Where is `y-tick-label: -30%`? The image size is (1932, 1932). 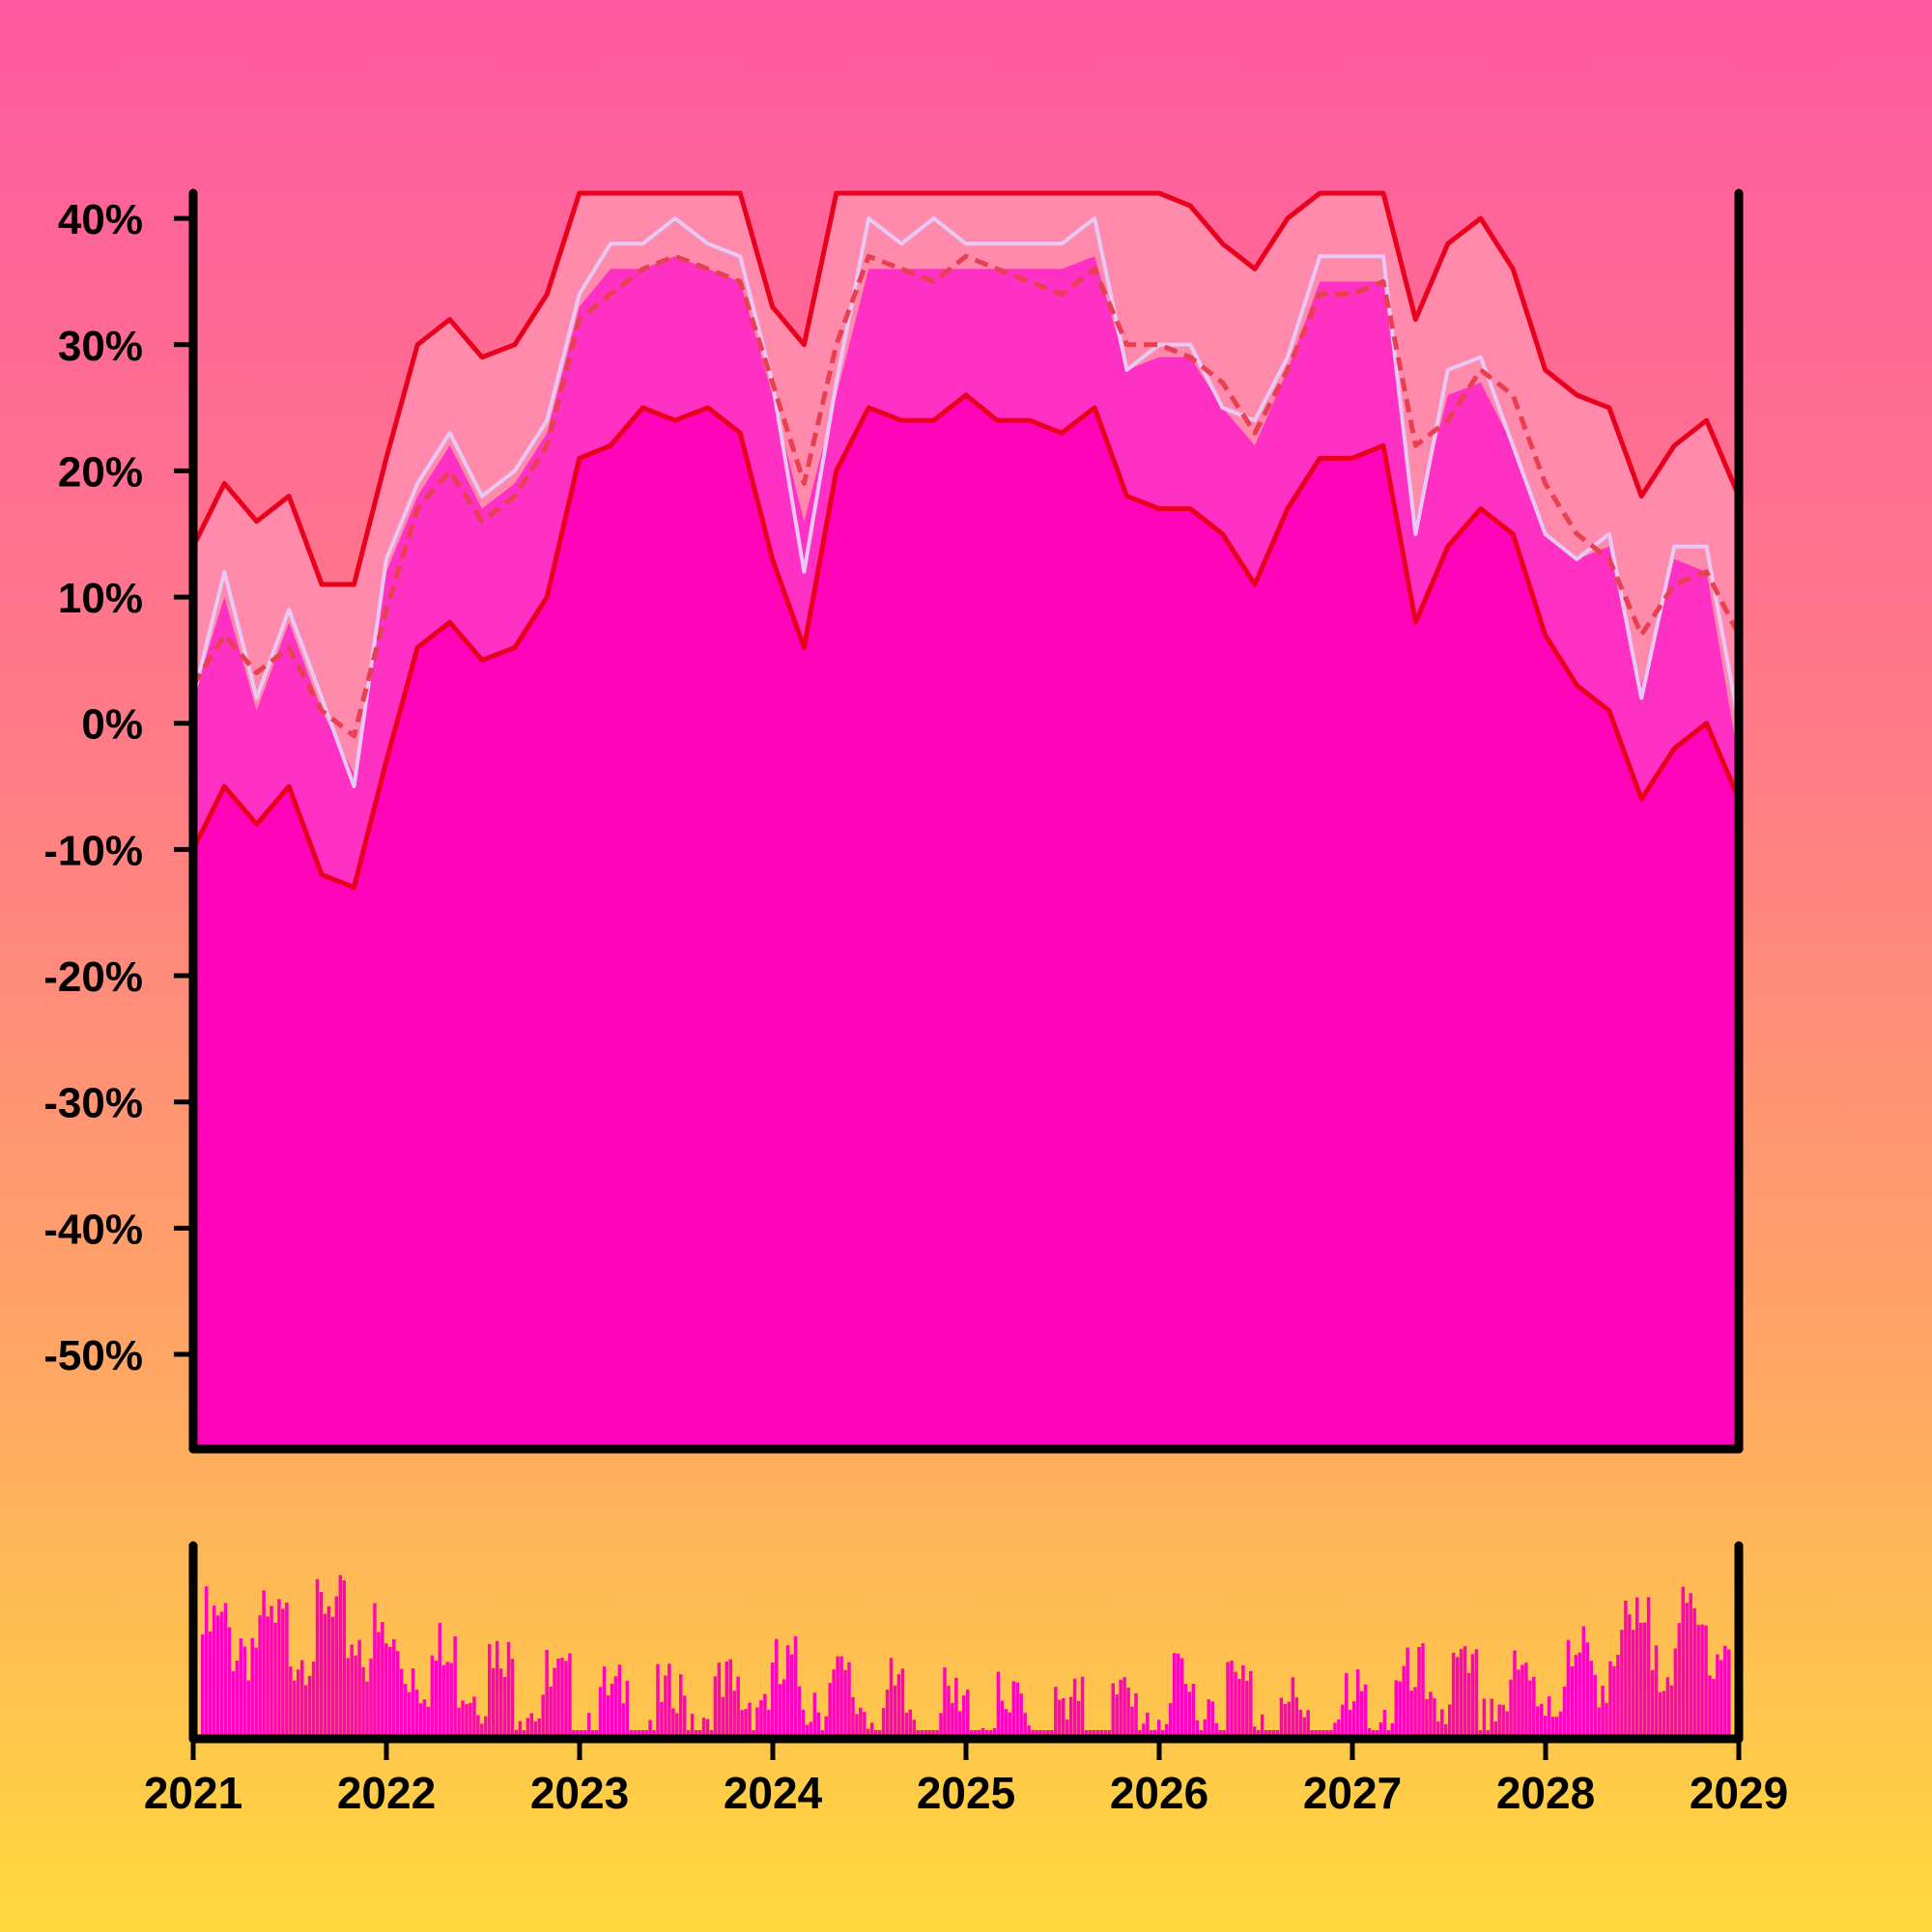
y-tick-label: -30% is located at coordinates (93, 1103).